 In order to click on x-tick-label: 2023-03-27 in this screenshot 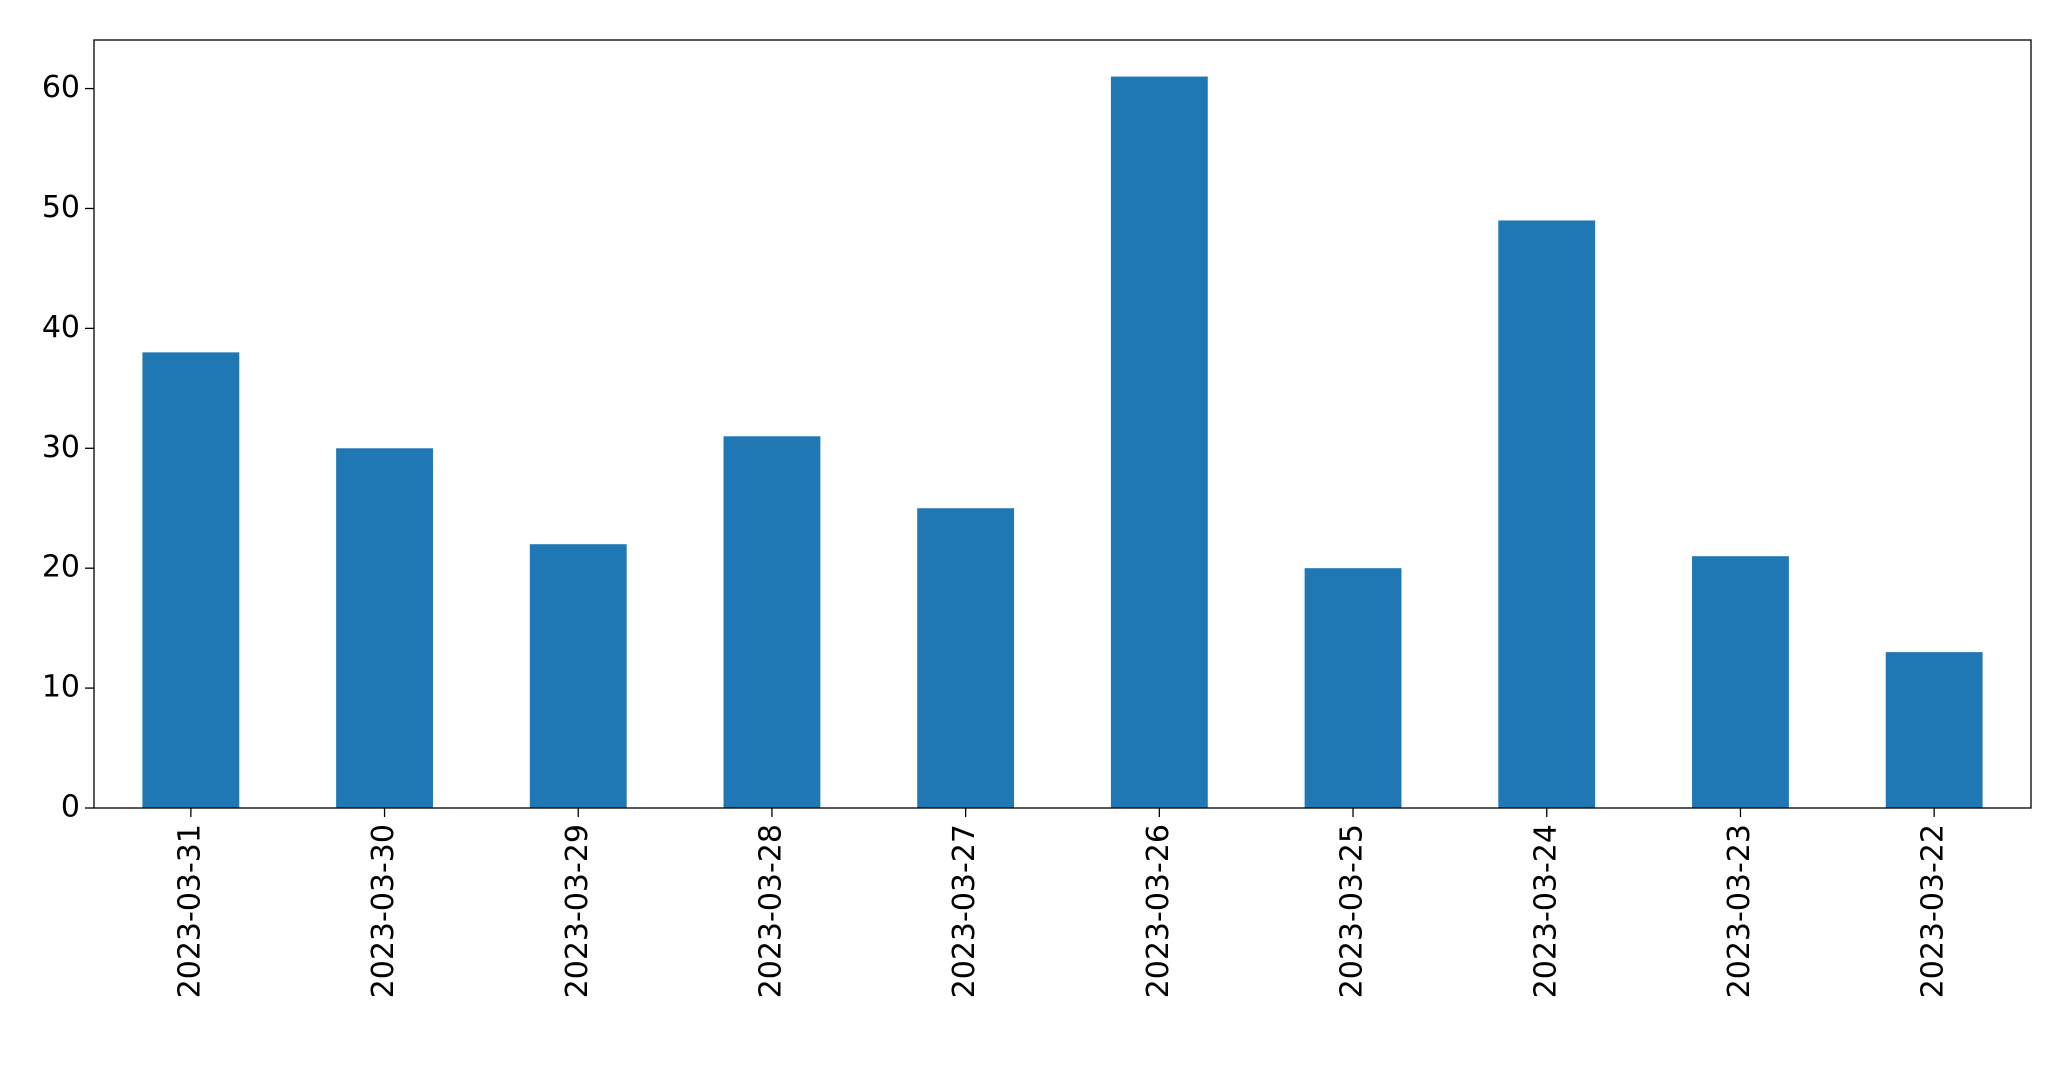, I will do `click(964, 911)`.